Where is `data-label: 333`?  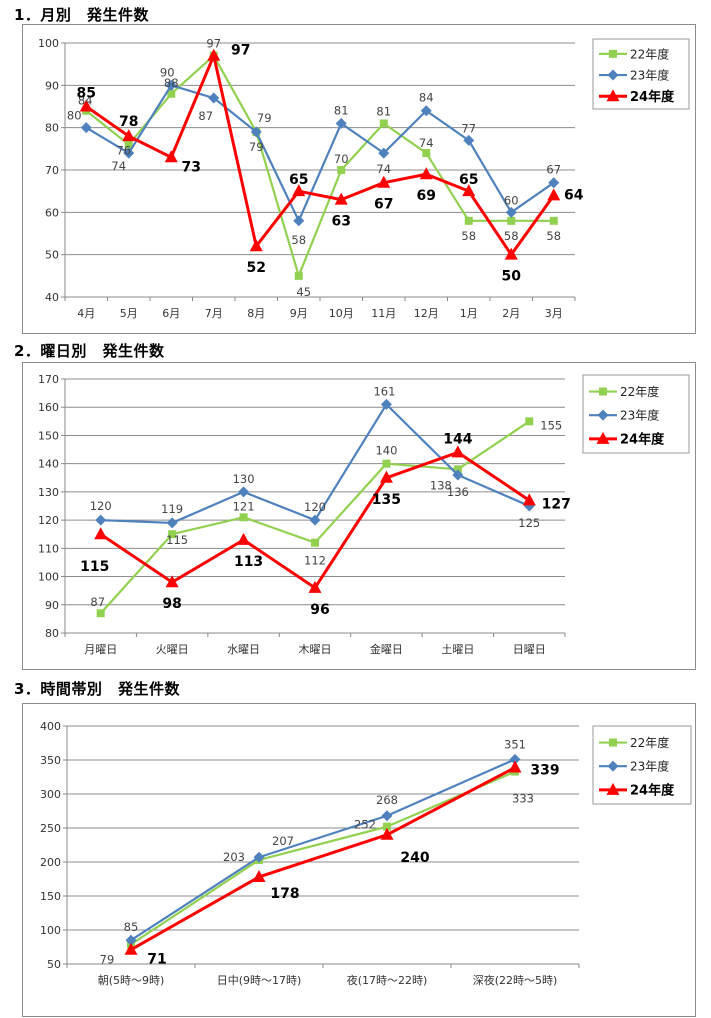
data-label: 333 is located at coordinates (523, 799).